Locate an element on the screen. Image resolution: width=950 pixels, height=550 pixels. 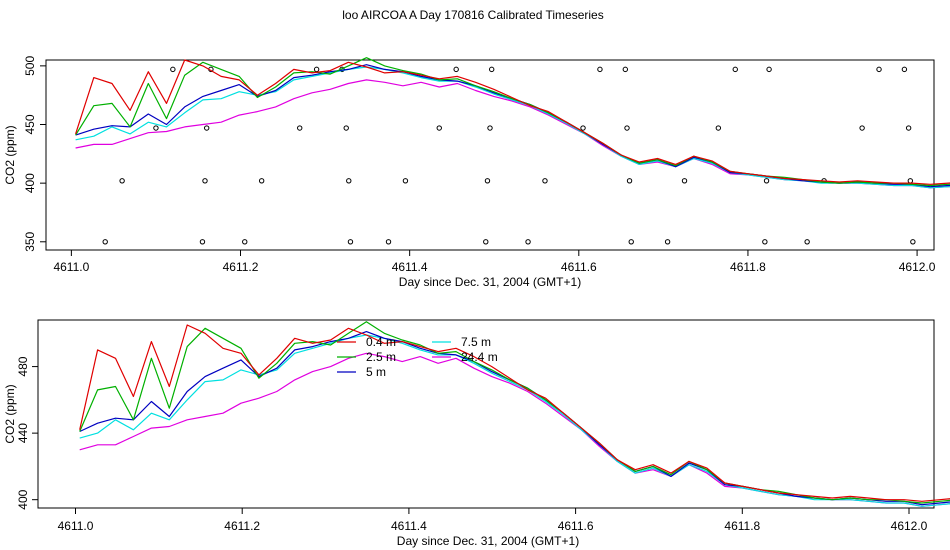
top-y-tick-label: 450 is located at coordinates (30, 124).